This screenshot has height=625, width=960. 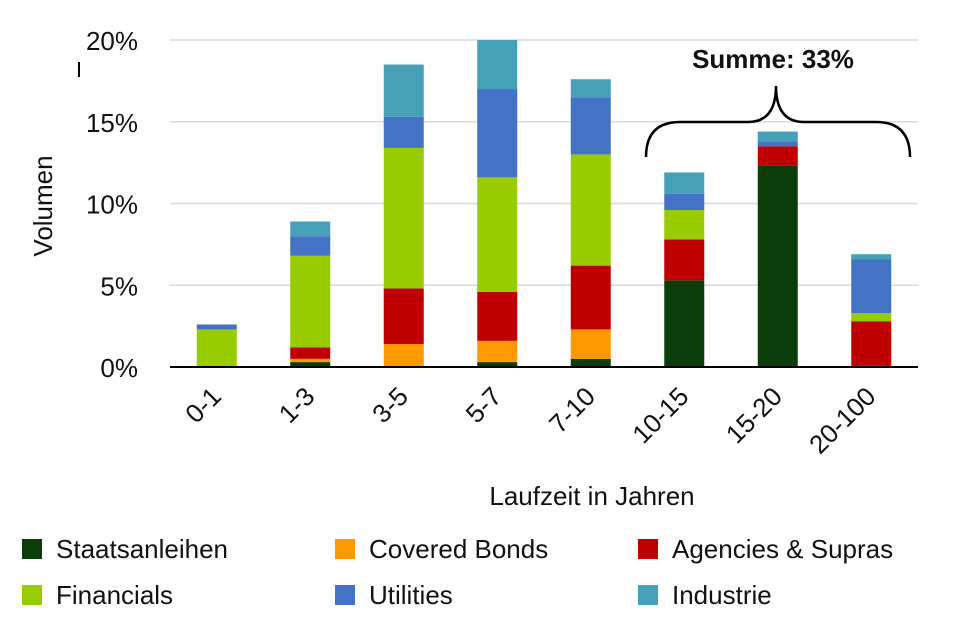 What do you see at coordinates (572, 410) in the screenshot?
I see `x-tick-label: 7-10` at bounding box center [572, 410].